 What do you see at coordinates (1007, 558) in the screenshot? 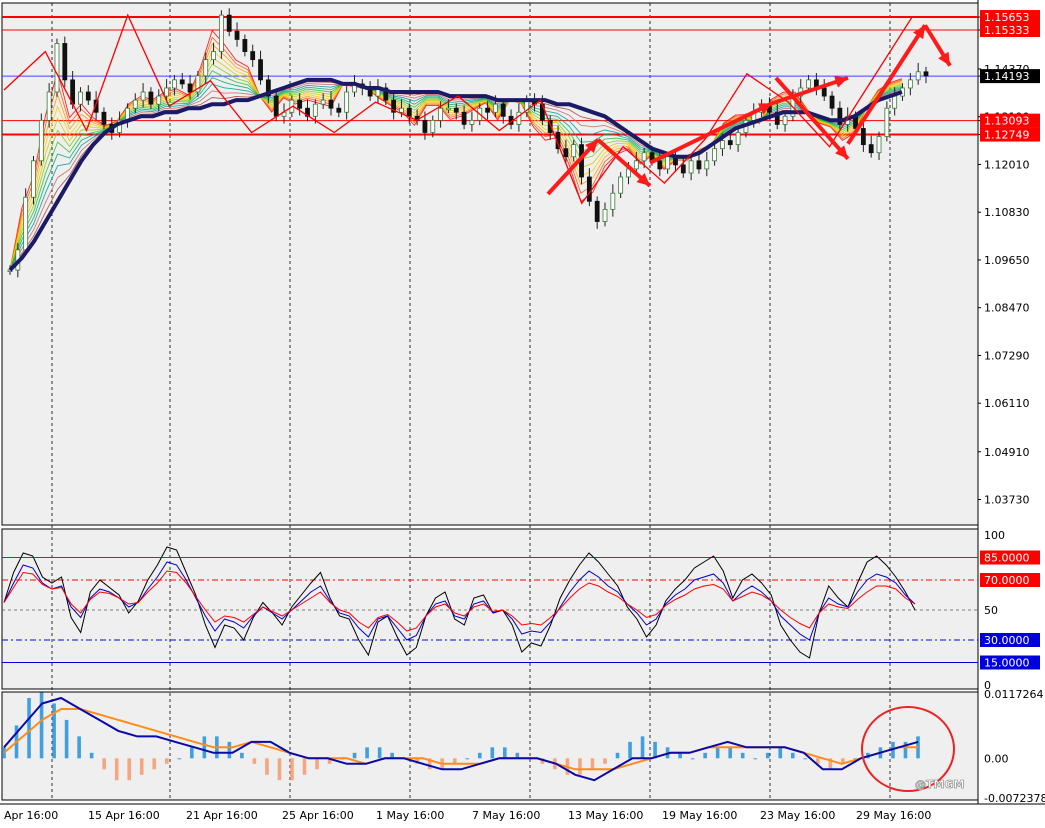
I see `oscillator-level-label: 85.0000` at bounding box center [1007, 558].